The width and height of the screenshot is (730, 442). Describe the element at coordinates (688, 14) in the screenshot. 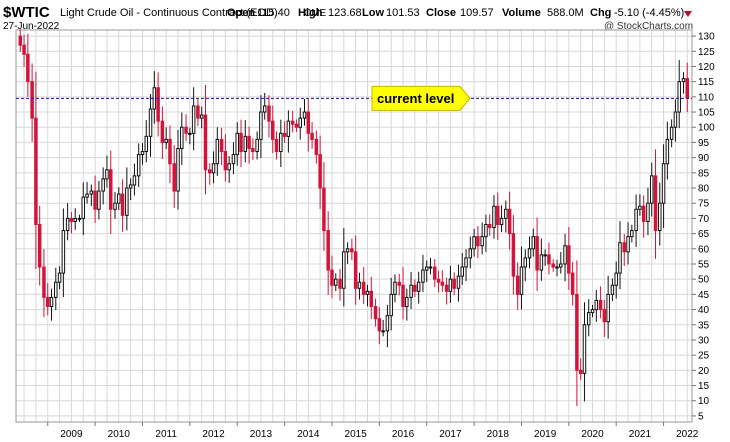

I see `chg-down-triangle-icon` at that location.